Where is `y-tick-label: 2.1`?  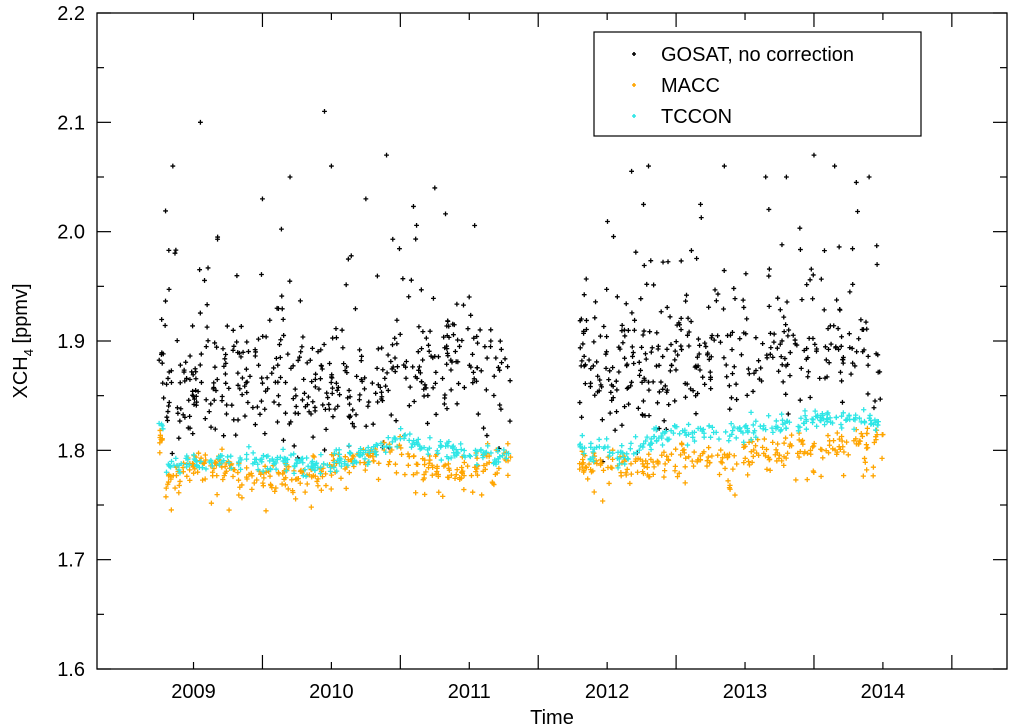
y-tick-label: 2.1 is located at coordinates (71, 123).